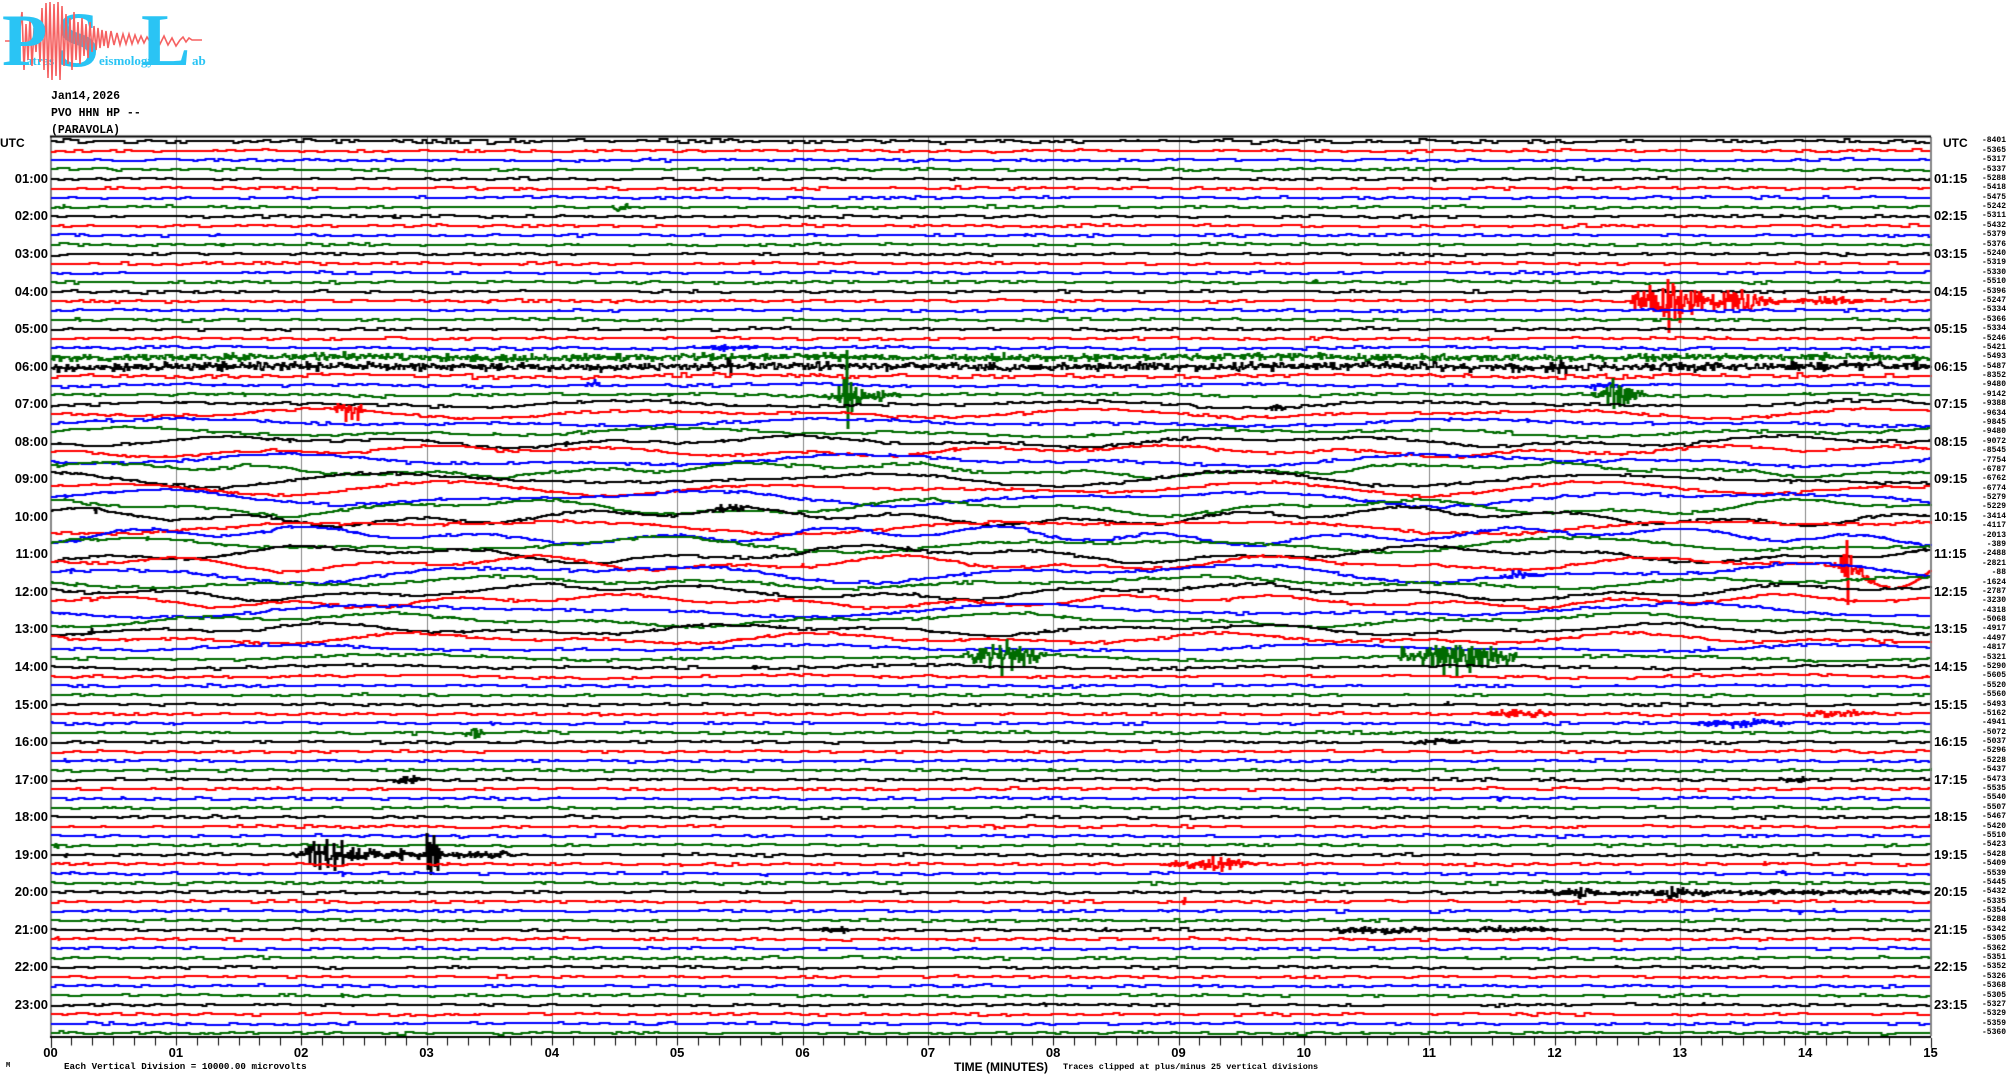 The image size is (2010, 1080). What do you see at coordinates (199, 60) in the screenshot?
I see `svg-text: ab` at bounding box center [199, 60].